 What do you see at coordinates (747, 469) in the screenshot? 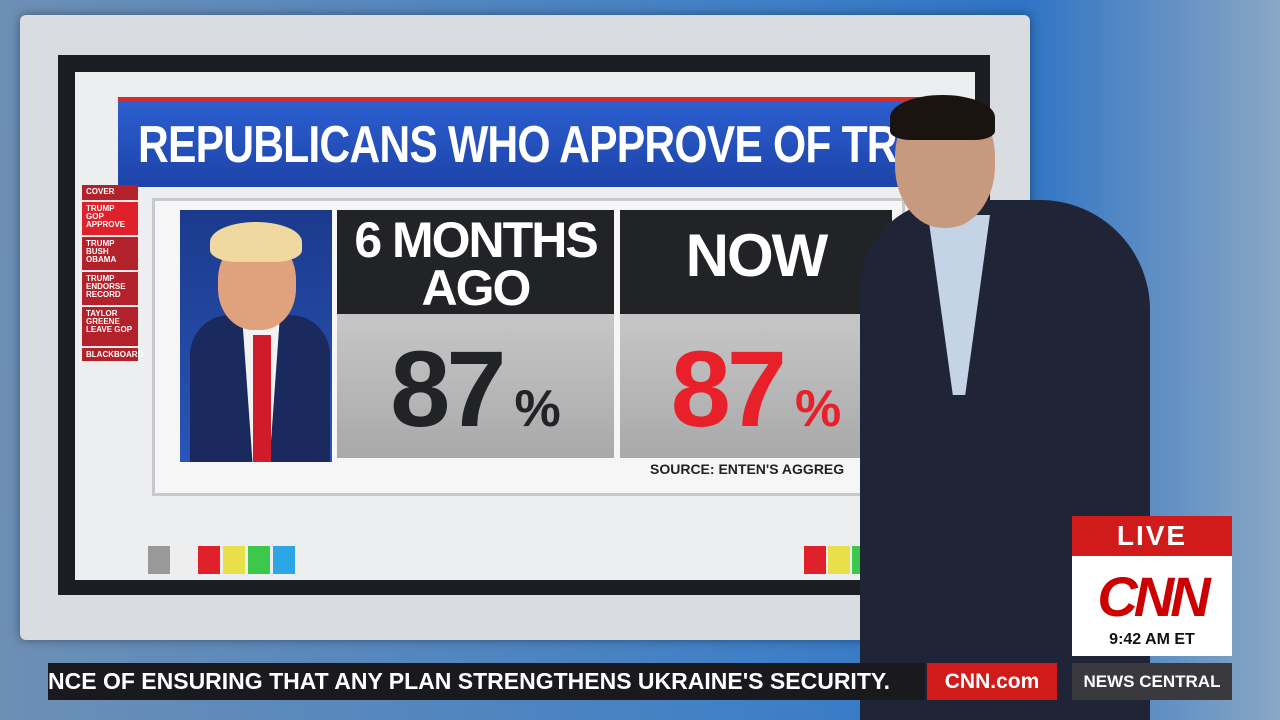
I see `source: SOURCE: ENTEN'S AGGREG` at bounding box center [747, 469].